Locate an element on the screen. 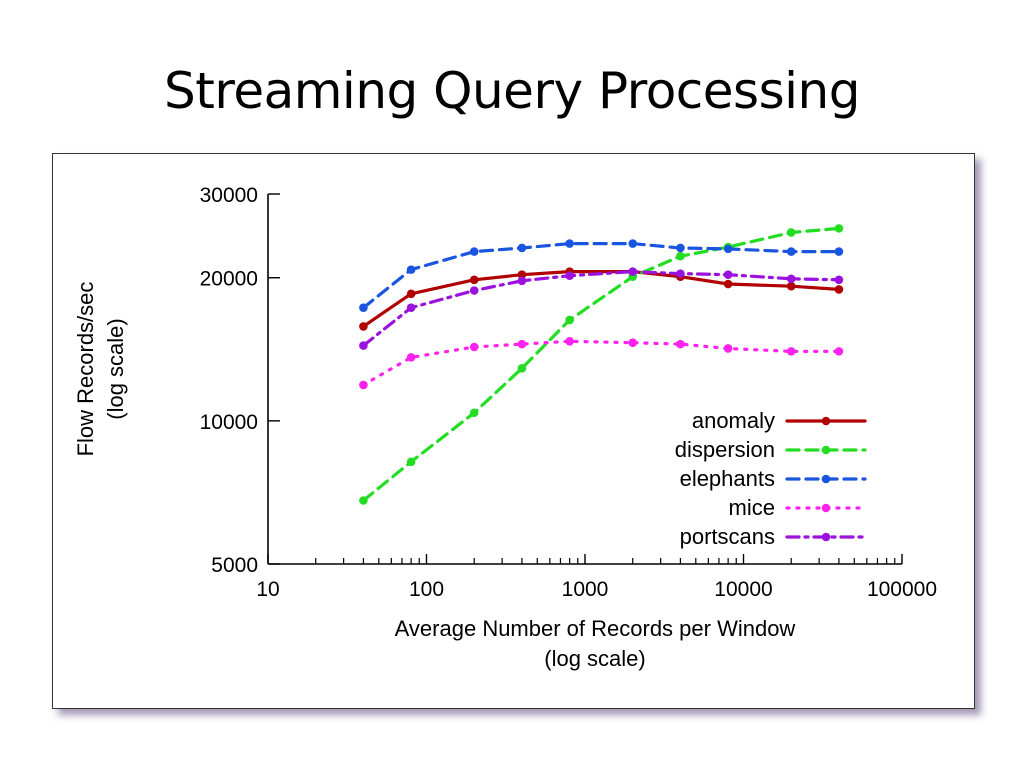 This screenshot has width=1024, height=768. series-line-elephants is located at coordinates (601, 275).